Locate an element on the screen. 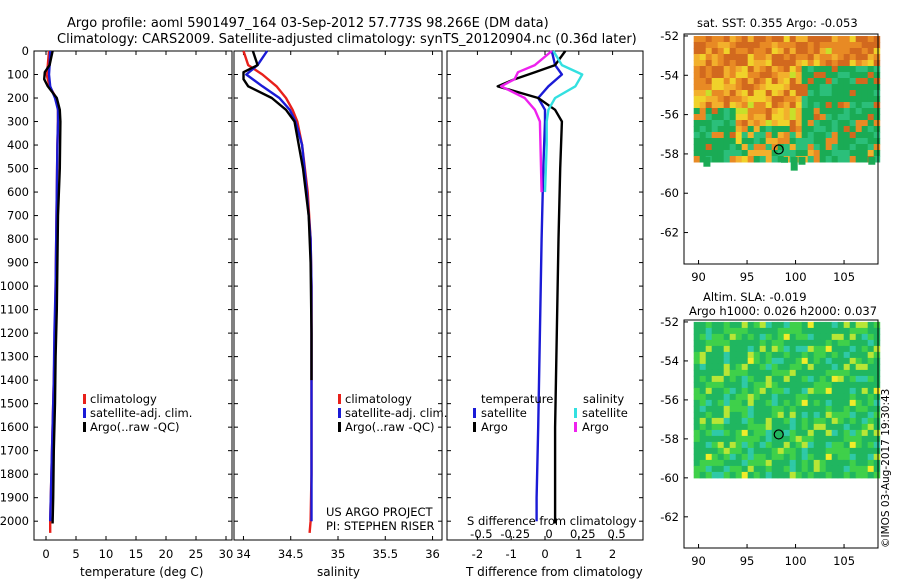  sla-map-frame is located at coordinates (781, 434).